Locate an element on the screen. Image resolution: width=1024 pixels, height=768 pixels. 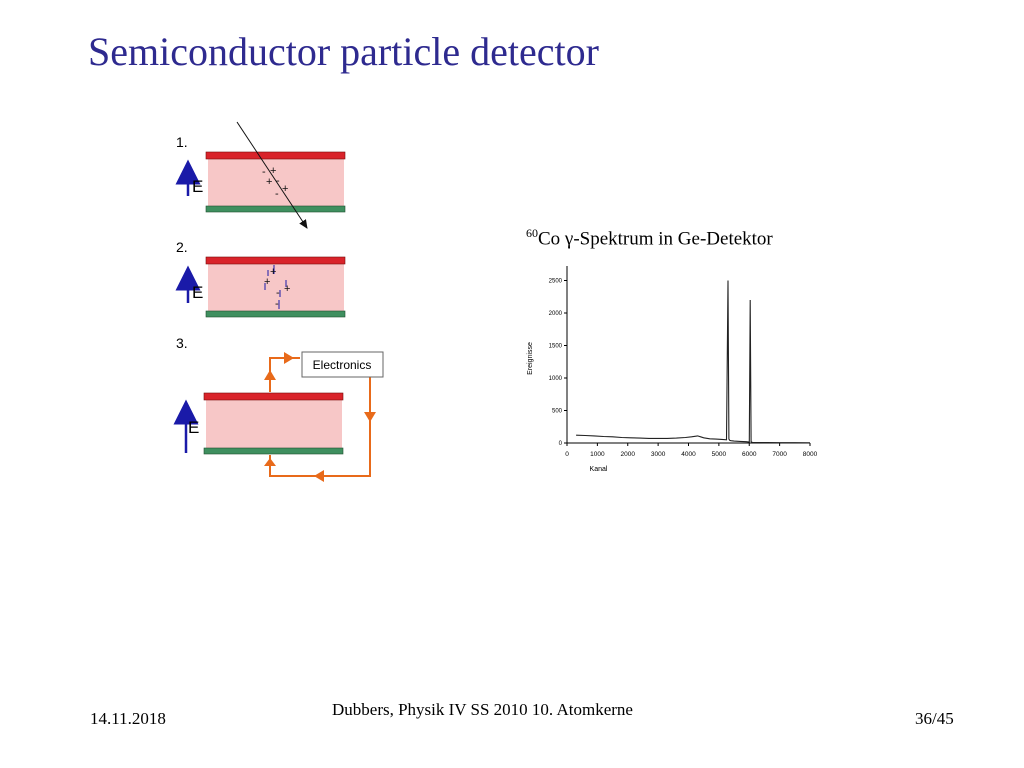
electronics-box is located at coordinates (342, 364).